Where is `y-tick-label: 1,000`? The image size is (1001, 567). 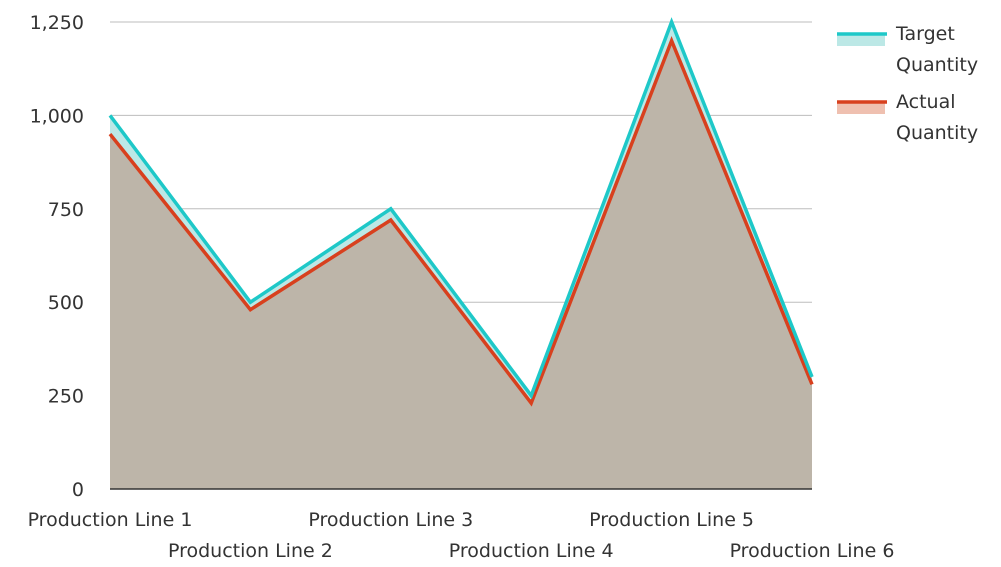
y-tick-label: 1,000 is located at coordinates (57, 116).